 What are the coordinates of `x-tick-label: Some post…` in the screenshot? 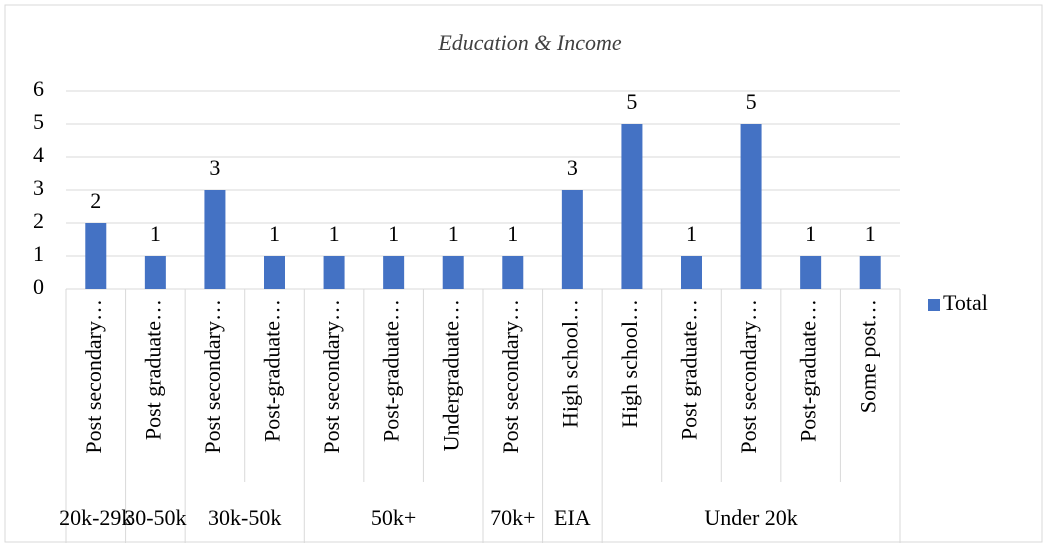 It's located at (867, 356).